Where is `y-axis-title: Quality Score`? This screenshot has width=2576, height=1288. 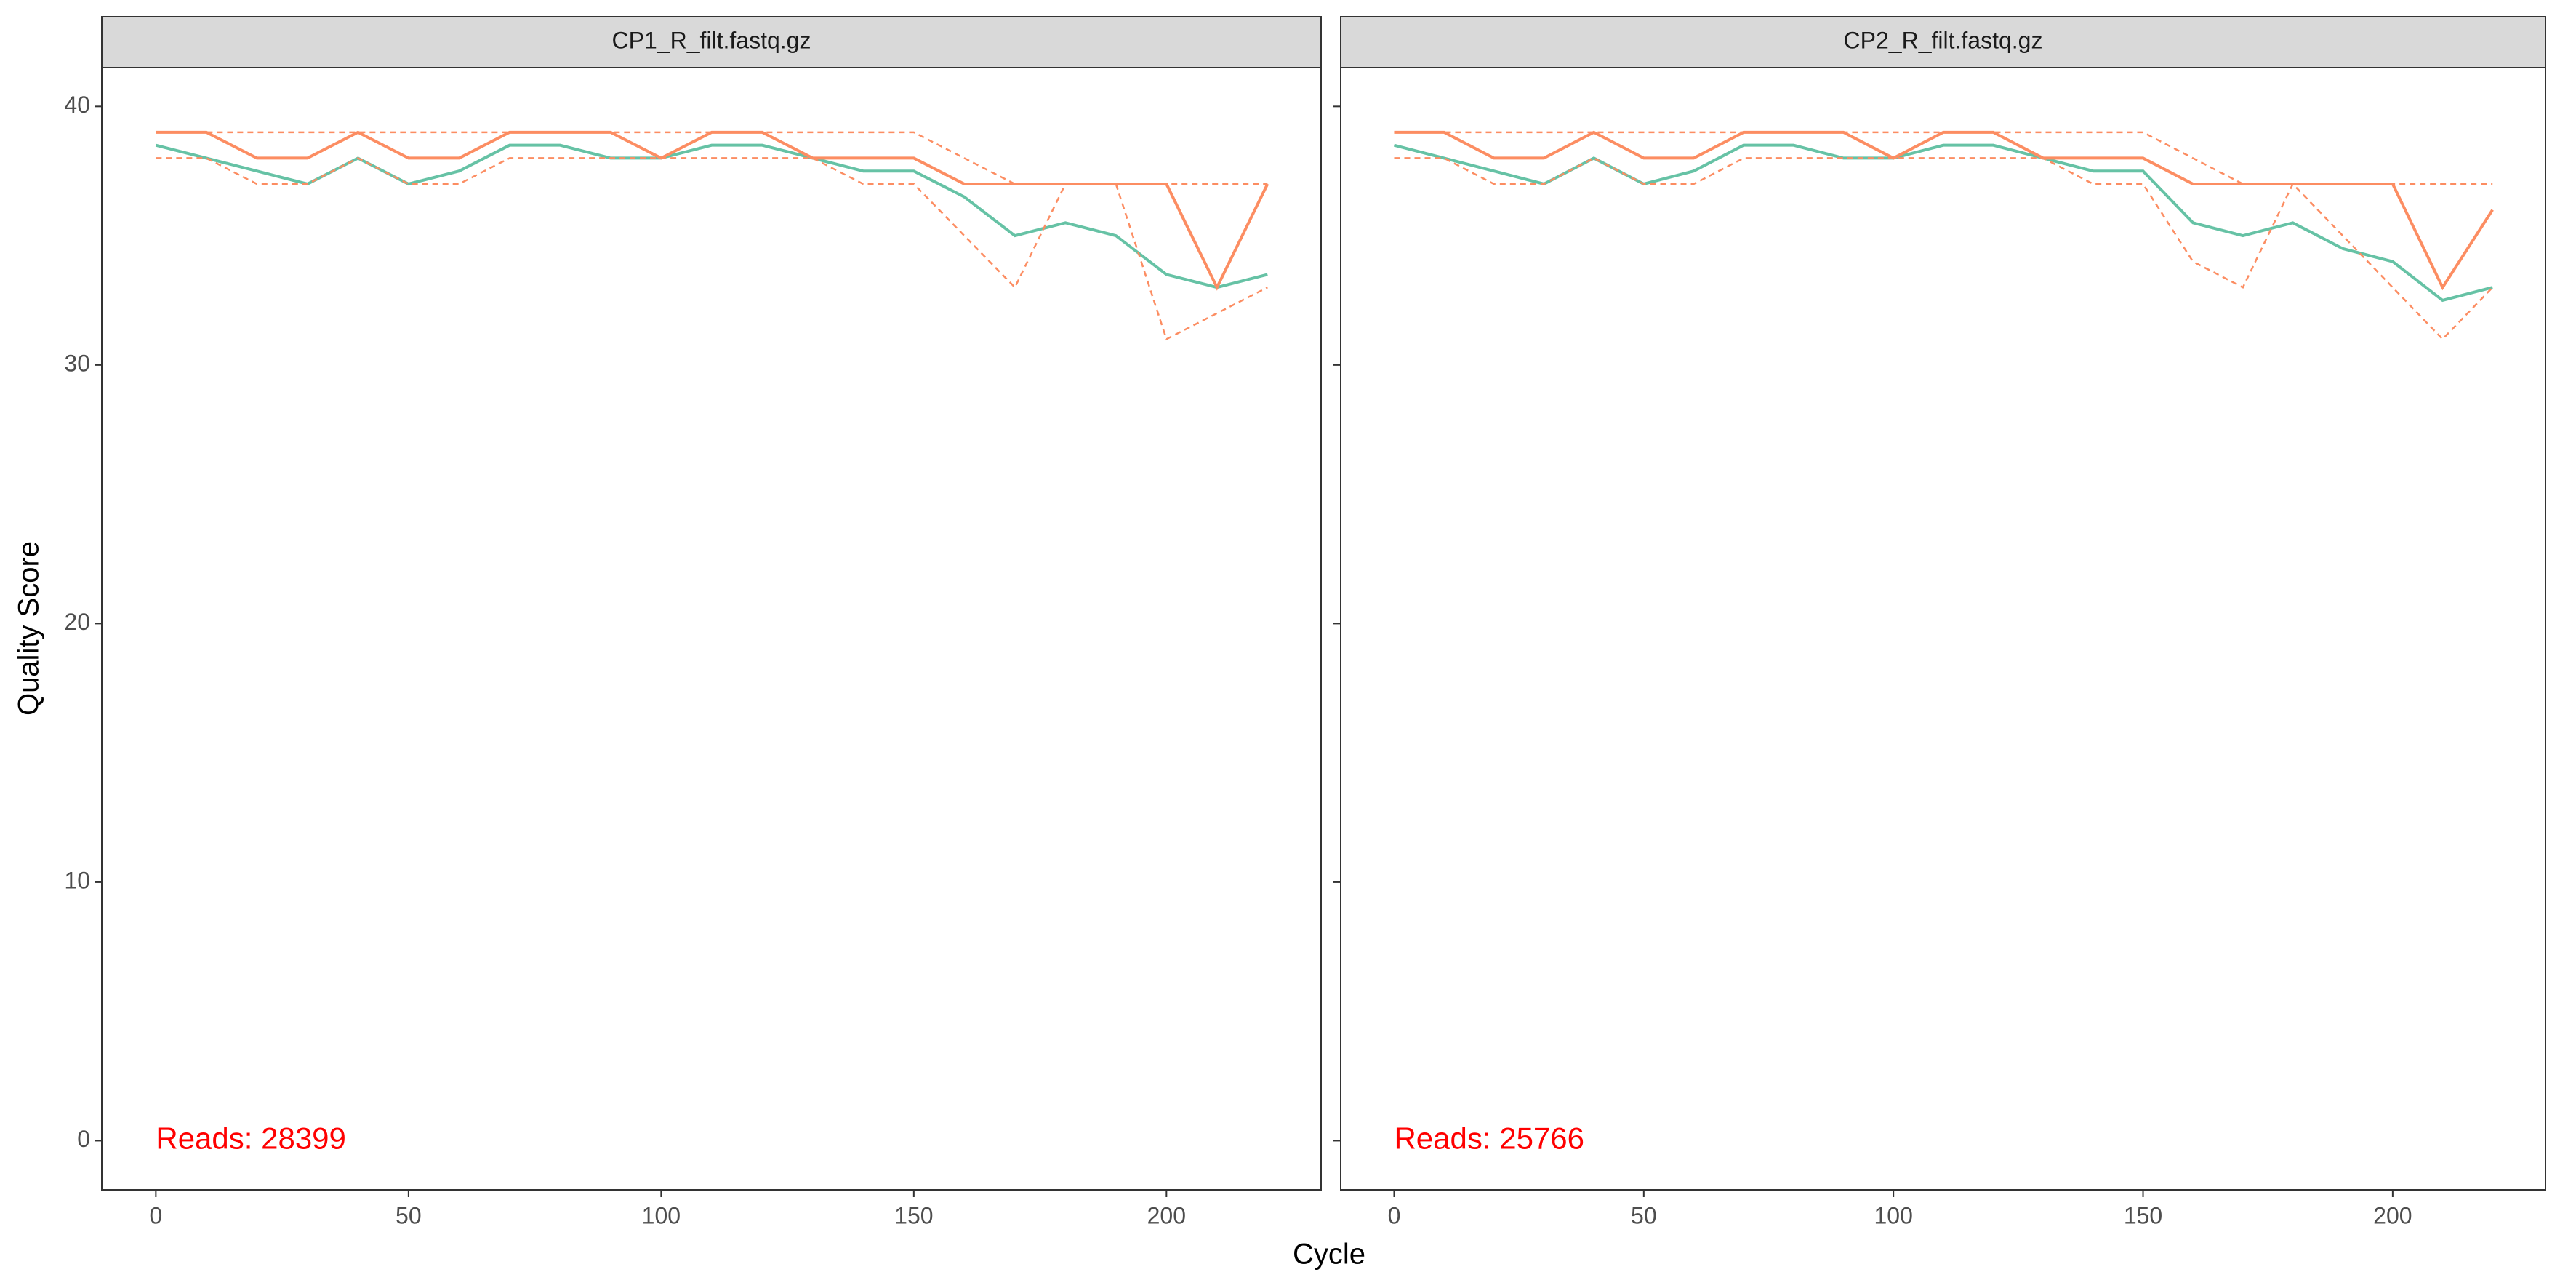 y-axis-title: Quality Score is located at coordinates (29, 628).